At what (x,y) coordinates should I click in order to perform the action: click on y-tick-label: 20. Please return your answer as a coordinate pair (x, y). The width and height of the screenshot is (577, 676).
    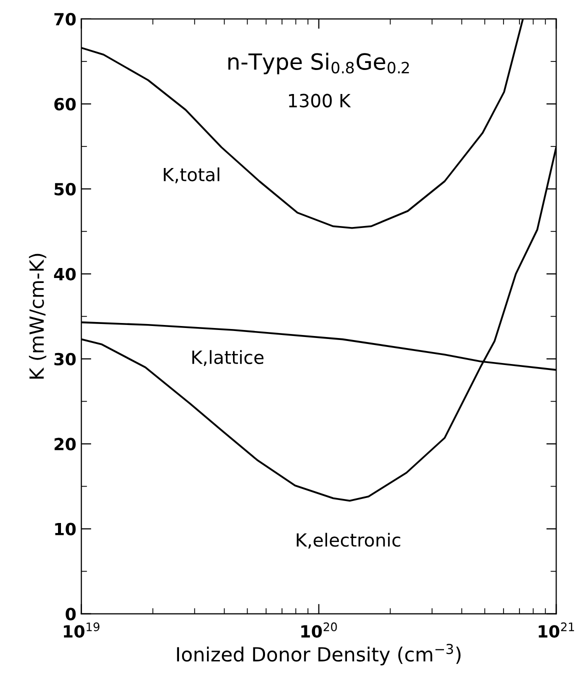
    Looking at the image, I should click on (65, 444).